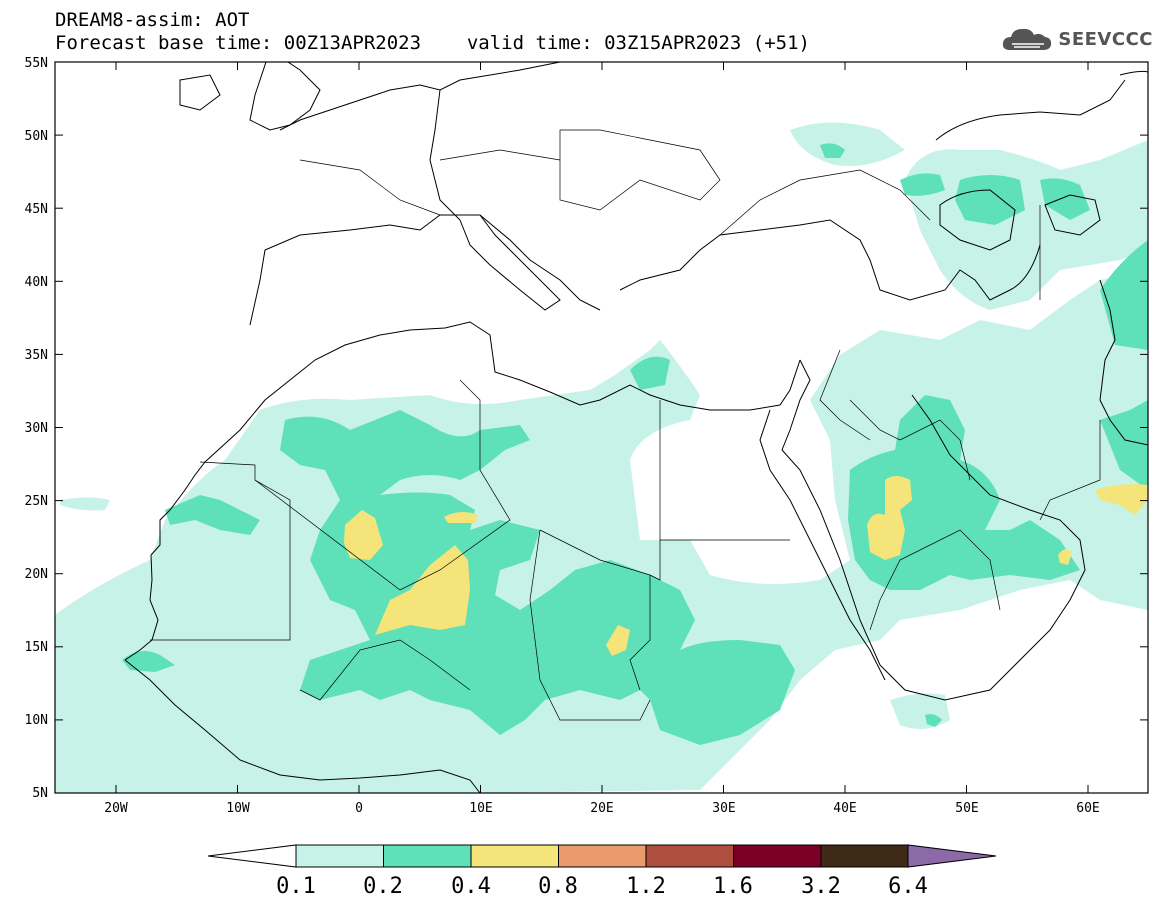 The height and width of the screenshot is (905, 1165). Describe the element at coordinates (36, 355) in the screenshot. I see `lat-tick-label: 35N` at that location.